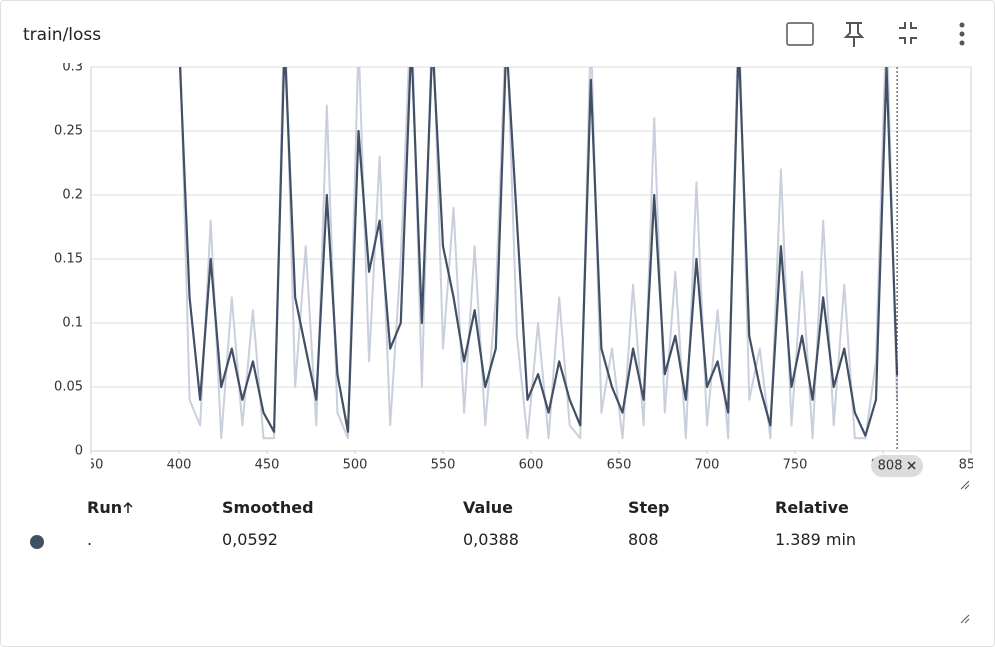 This screenshot has width=995, height=647. Describe the element at coordinates (707, 465) in the screenshot. I see `x-tick-label: 700` at that location.